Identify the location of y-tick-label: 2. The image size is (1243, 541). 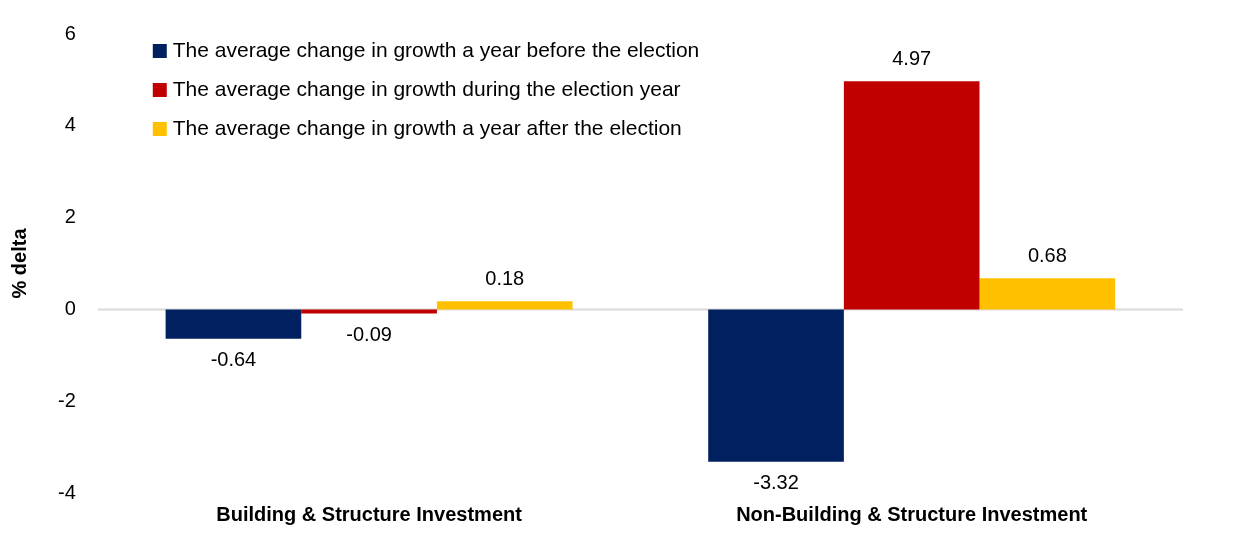
(70, 216).